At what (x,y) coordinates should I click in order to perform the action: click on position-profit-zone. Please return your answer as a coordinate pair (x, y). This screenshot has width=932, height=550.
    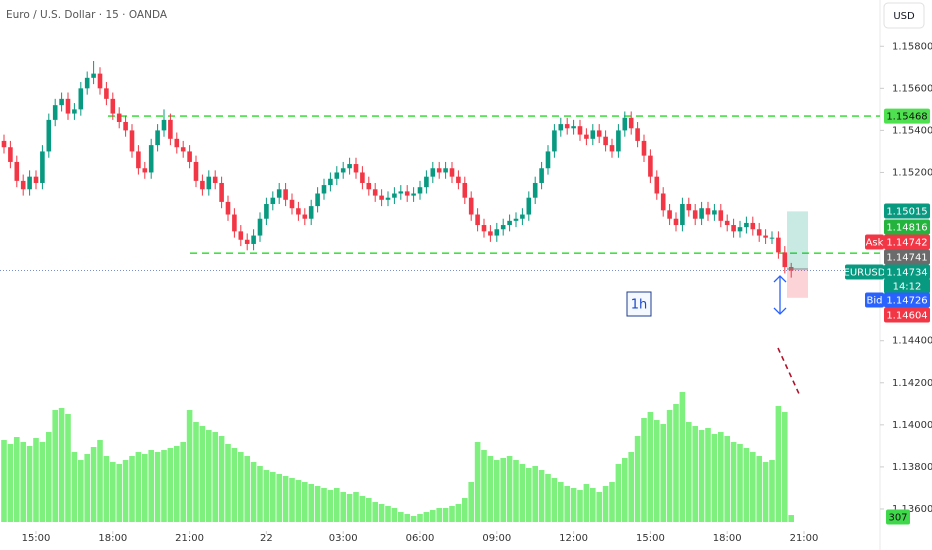
    Looking at the image, I should click on (797, 240).